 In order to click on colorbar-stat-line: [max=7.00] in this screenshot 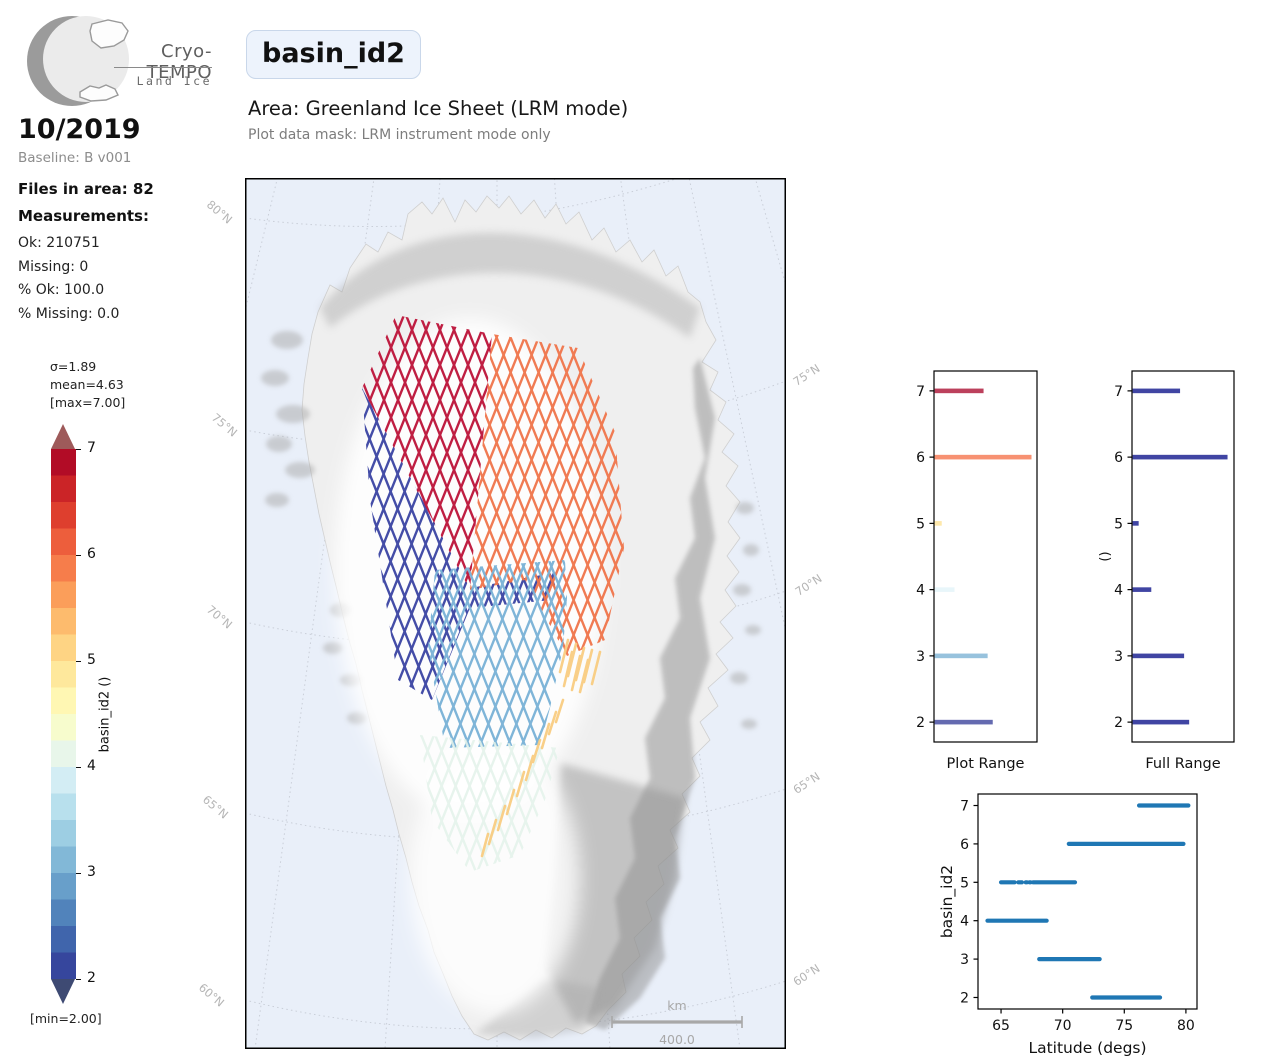, I will do `click(88, 402)`.